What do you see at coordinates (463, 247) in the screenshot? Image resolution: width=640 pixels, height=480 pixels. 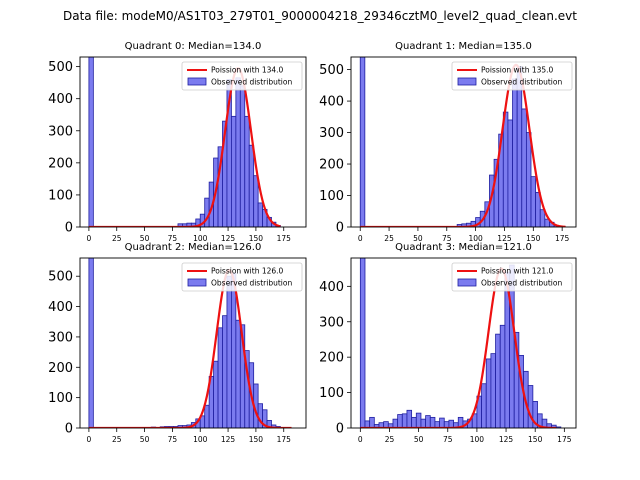 I see `quadrant-3-title: Quadrant 3: Median=121.0` at bounding box center [463, 247].